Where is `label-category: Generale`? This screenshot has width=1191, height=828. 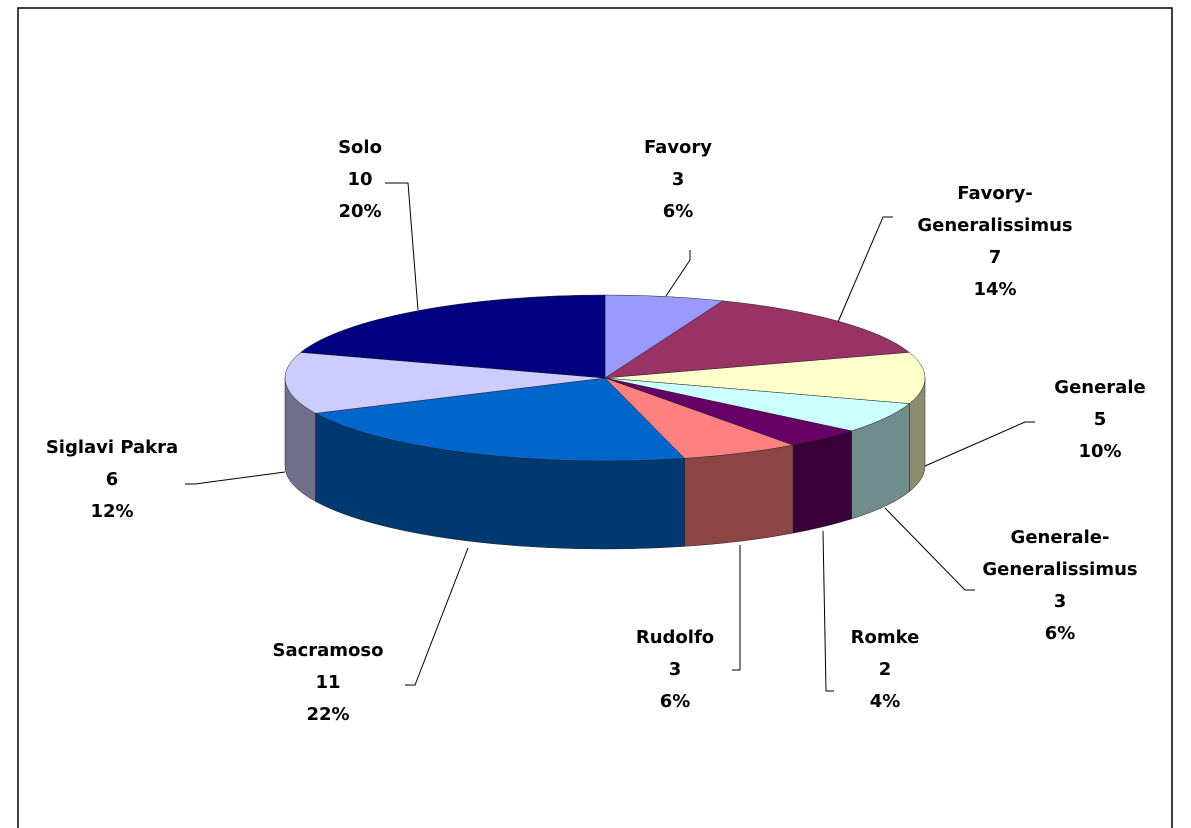
label-category: Generale is located at coordinates (1100, 387).